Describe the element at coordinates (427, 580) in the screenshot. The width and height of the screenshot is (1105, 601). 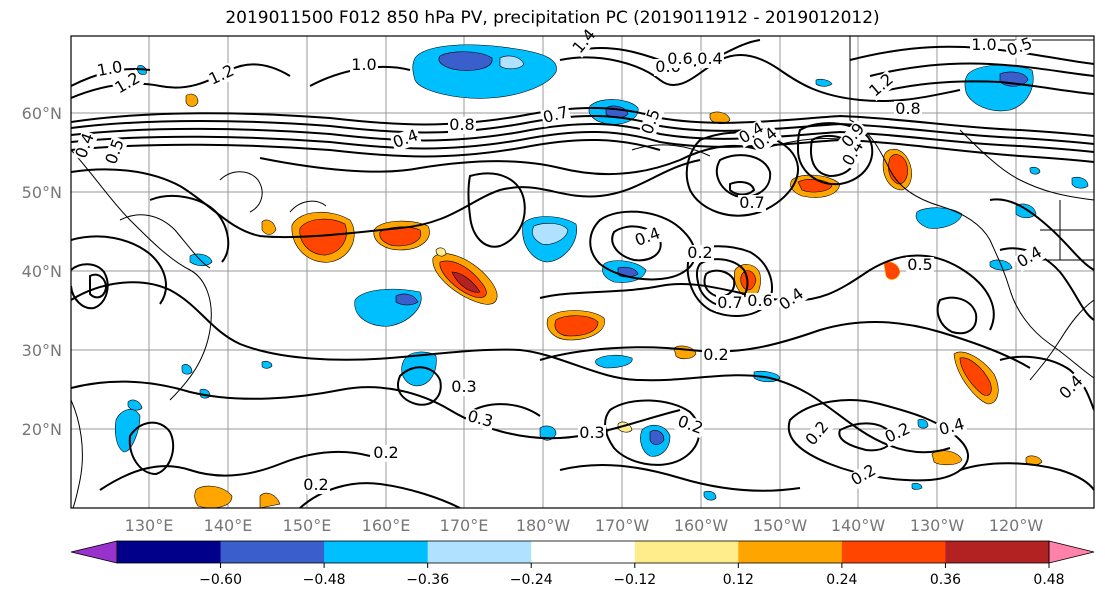
I see `colorbar-tick-label: −0.36` at that location.